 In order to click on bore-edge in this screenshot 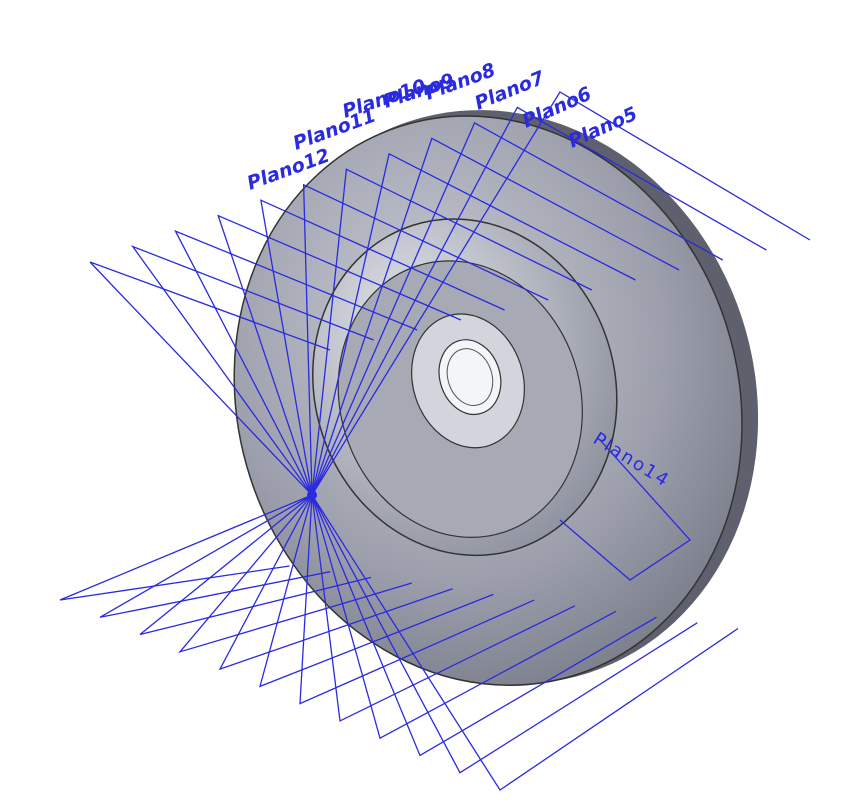, I will do `click(470, 377)`.